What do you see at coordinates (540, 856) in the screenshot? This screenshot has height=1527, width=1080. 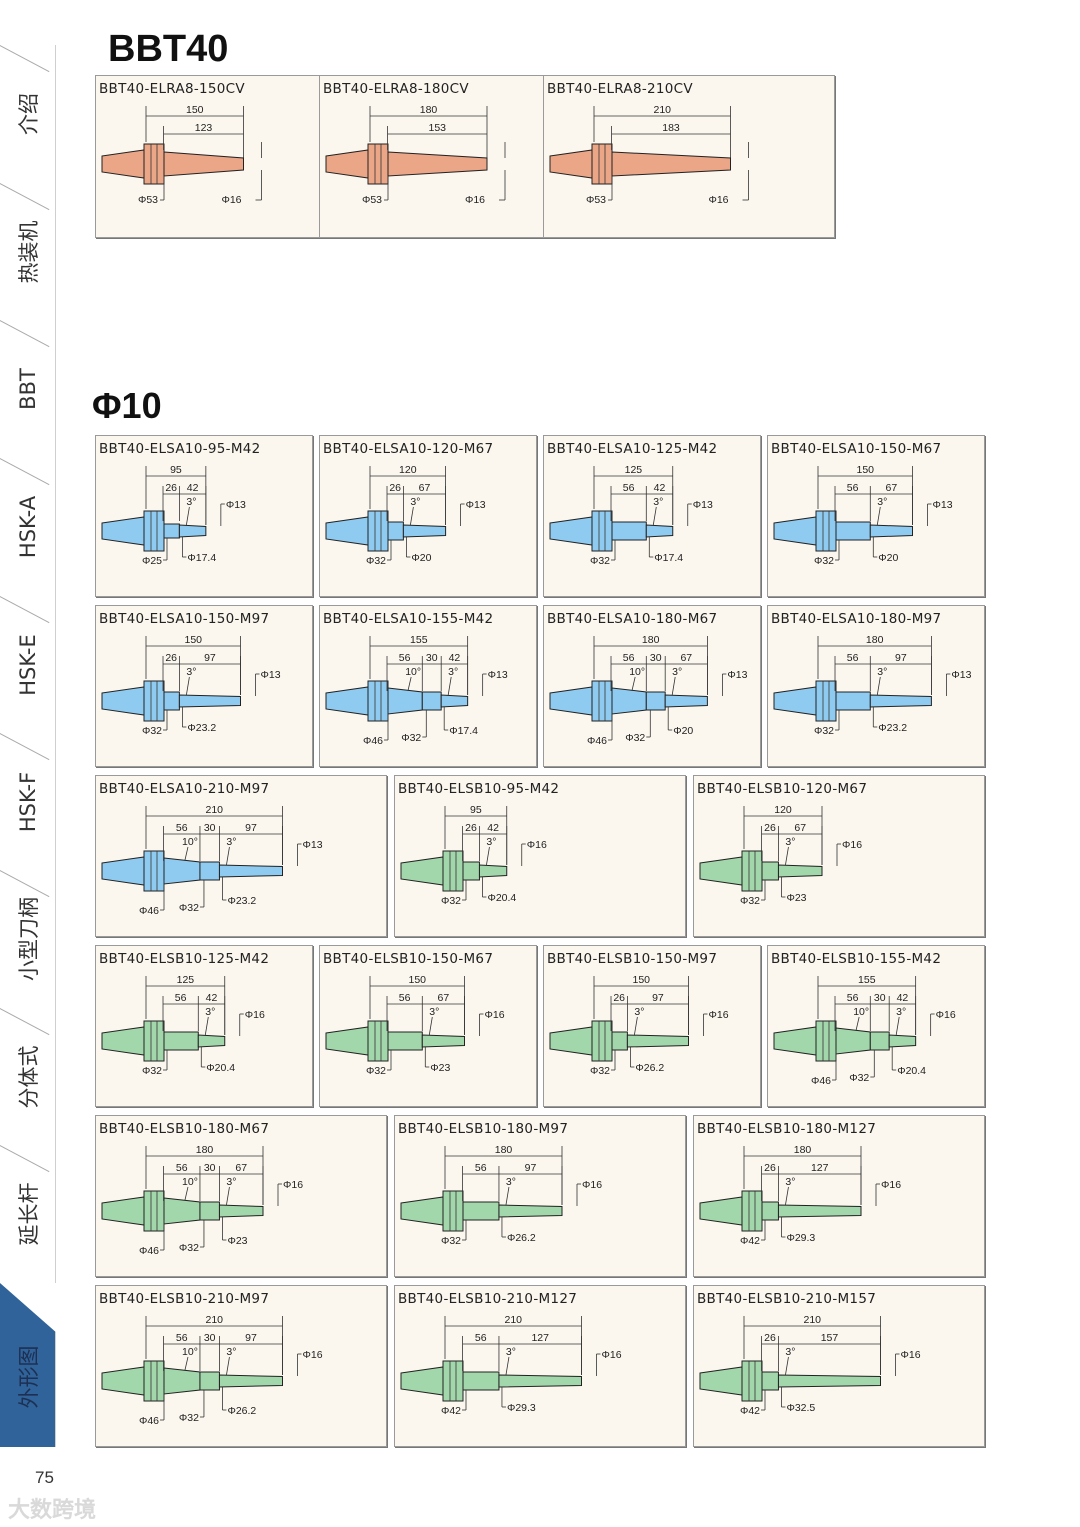 I see `product-card: BBT40-ELSB10-95-M42 95 26 42 3° Φ16 Φ32 Φ20.4` at bounding box center [540, 856].